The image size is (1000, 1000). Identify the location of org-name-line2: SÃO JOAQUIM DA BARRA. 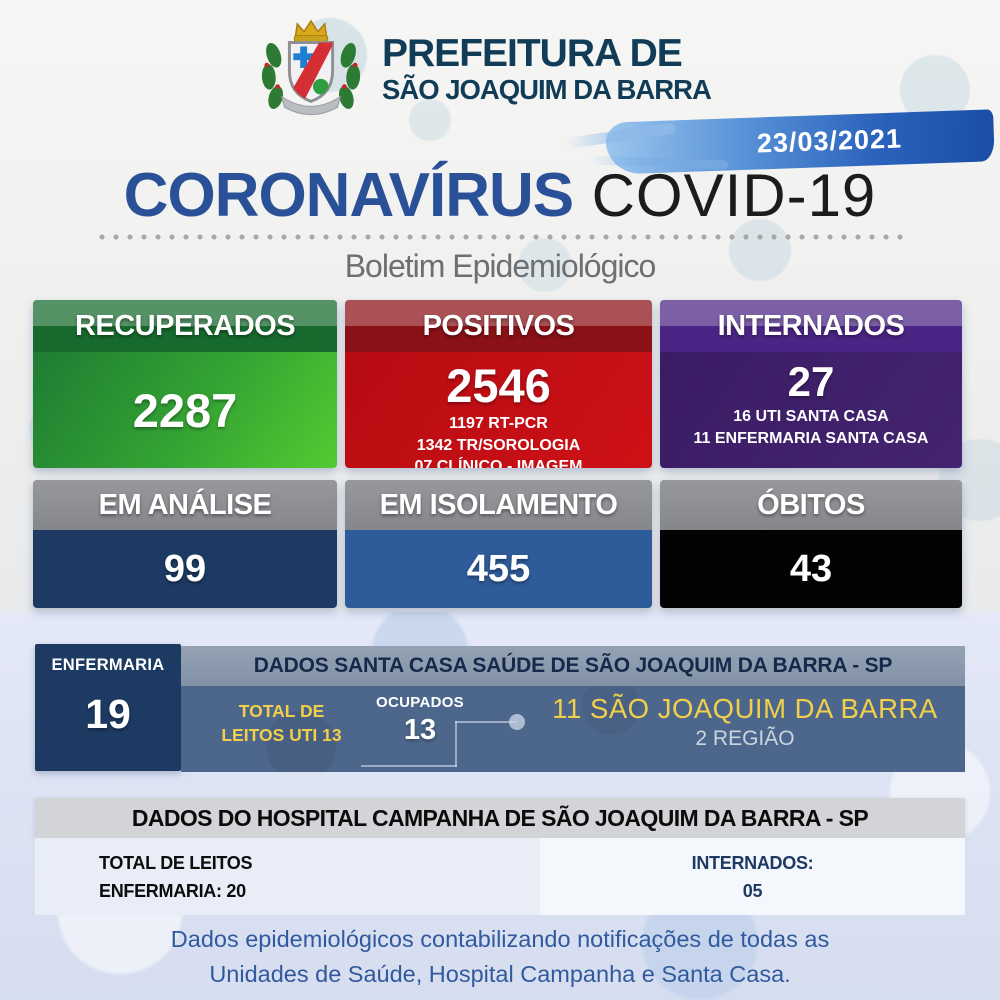
(547, 90).